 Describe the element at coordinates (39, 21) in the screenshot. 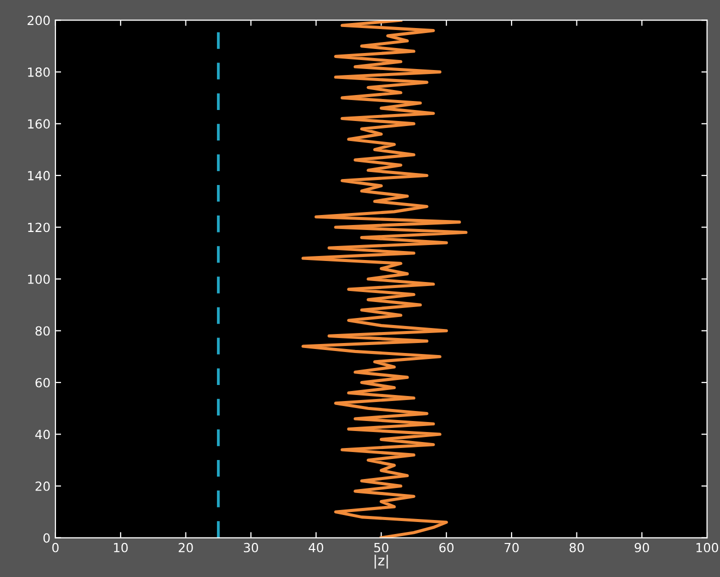

I see `y-tick-label: 200` at that location.